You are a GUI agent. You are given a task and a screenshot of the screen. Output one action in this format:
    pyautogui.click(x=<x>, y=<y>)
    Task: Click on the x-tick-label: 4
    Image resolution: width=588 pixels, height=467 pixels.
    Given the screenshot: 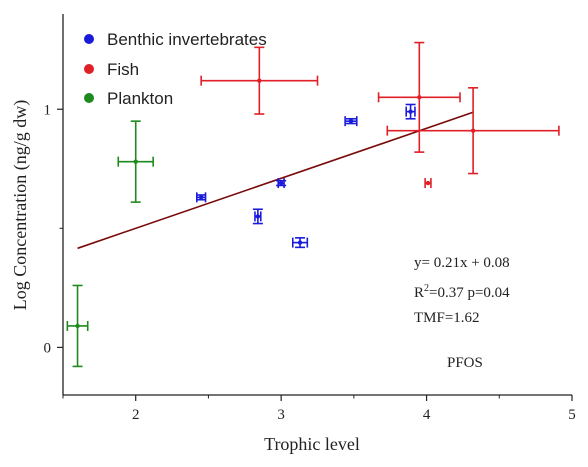 What is the action you would take?
    pyautogui.click(x=427, y=415)
    